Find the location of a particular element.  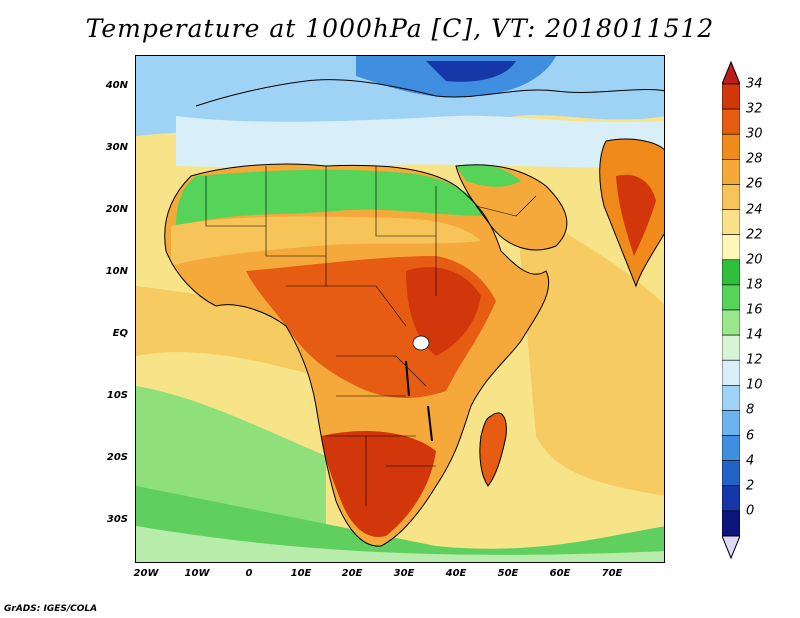

lon-label-10w: 10W is located at coordinates (197, 573).